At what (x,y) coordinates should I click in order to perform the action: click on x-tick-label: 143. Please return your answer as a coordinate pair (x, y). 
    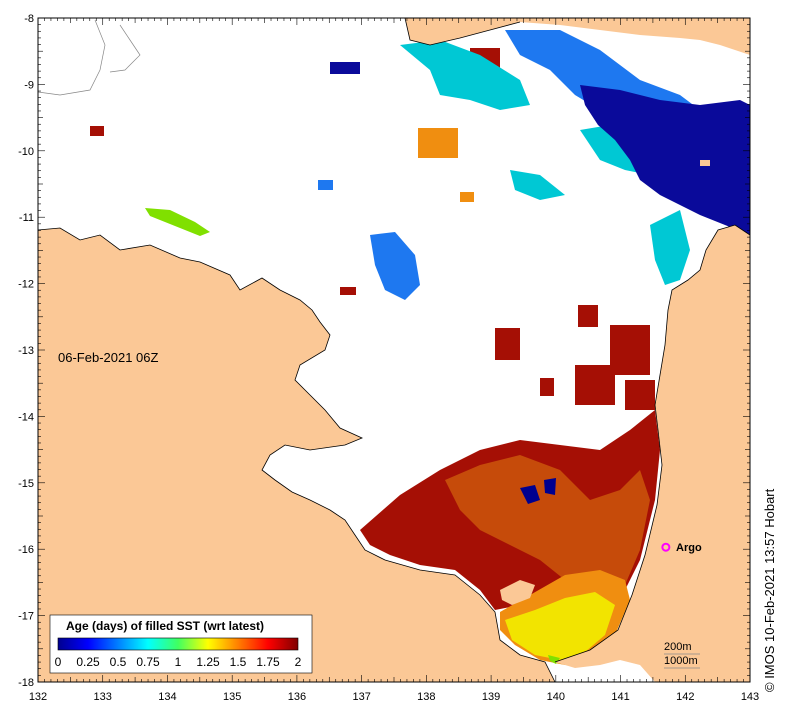
    Looking at the image, I should click on (750, 697).